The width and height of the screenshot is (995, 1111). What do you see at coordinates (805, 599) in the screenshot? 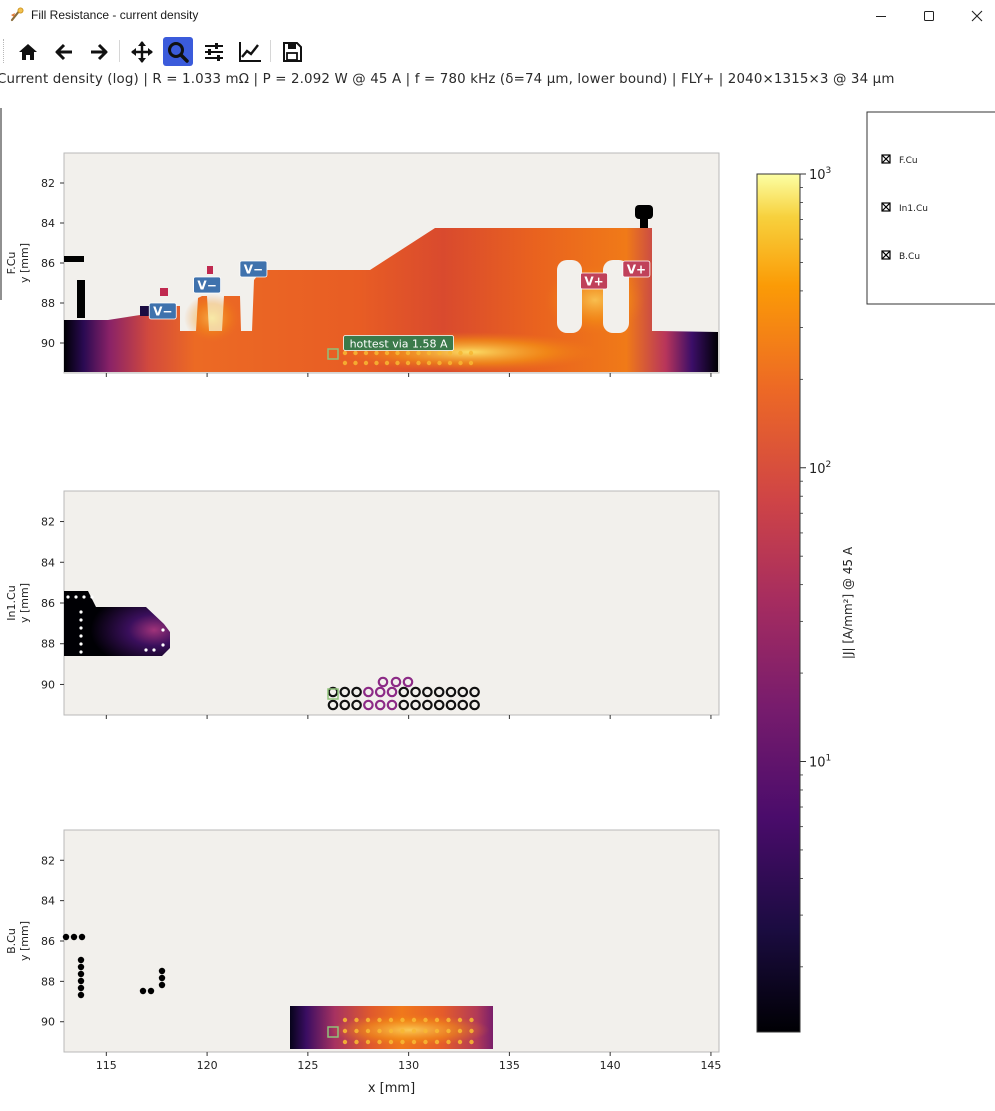
I see `colorbar: 103 102 101 |J| [A/mm²] @ 45 A` at bounding box center [805, 599].